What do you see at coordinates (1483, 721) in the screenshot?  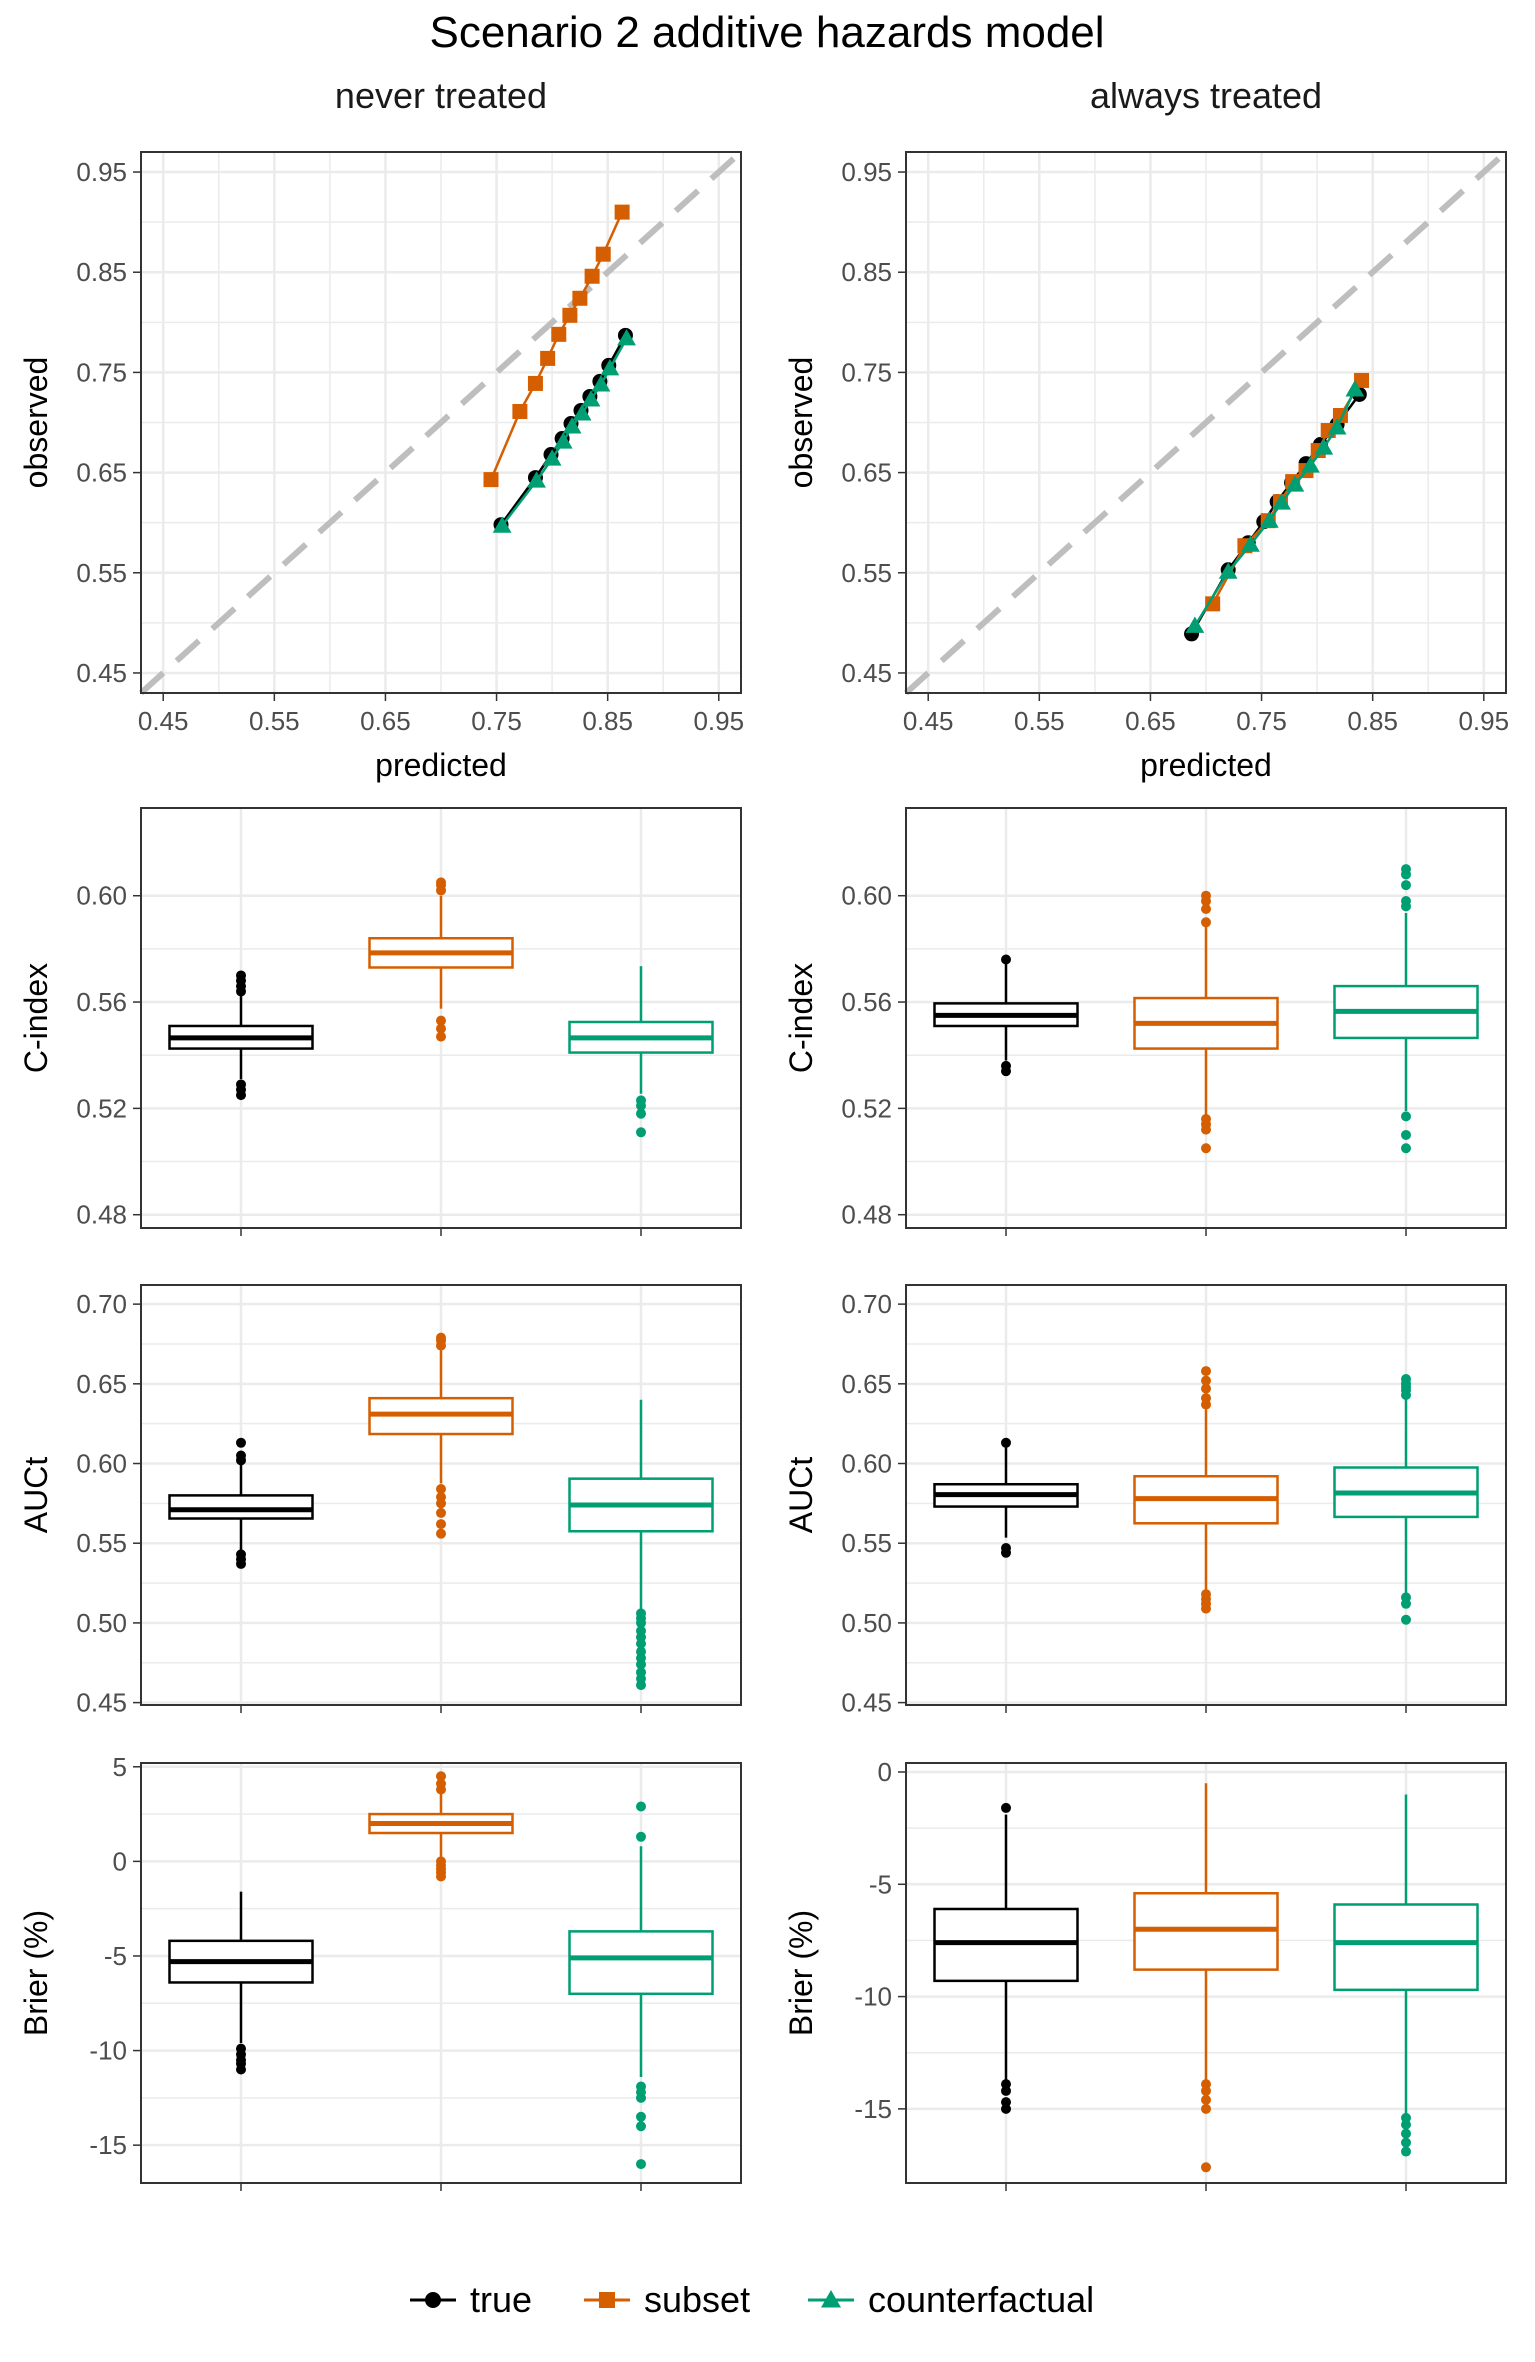 I see `x-tick-label: 0.95` at bounding box center [1483, 721].